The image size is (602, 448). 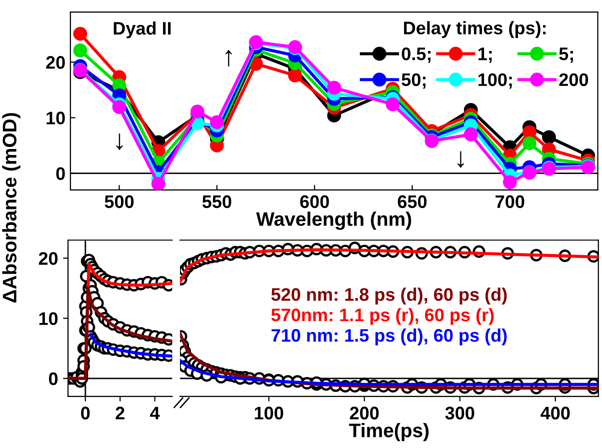 What do you see at coordinates (389, 296) in the screenshot?
I see `text: 520 nm: 1.8 ps (d), 60 ps (d)` at bounding box center [389, 296].